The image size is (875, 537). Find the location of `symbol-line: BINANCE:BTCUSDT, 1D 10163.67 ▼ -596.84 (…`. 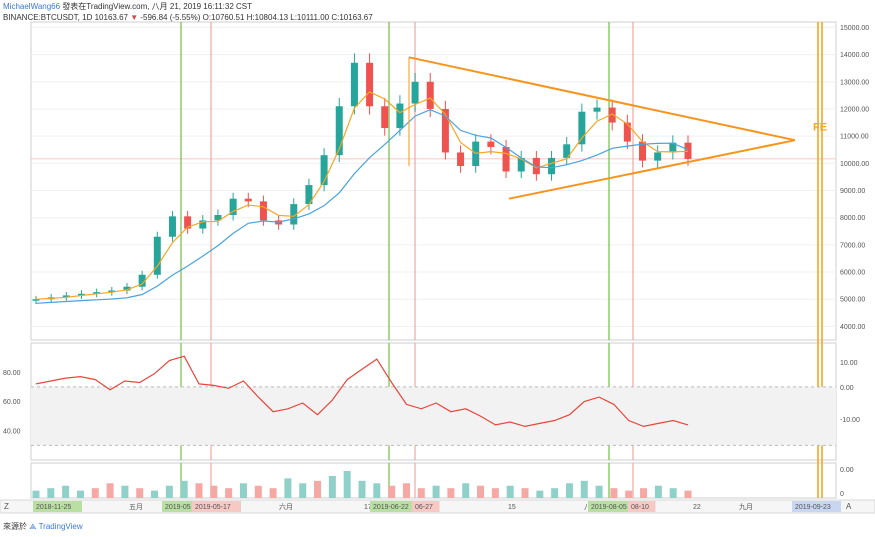

symbol-line: BINANCE:BTCUSDT, 1D 10163.67 ▼ -596.84 (… is located at coordinates (188, 17).